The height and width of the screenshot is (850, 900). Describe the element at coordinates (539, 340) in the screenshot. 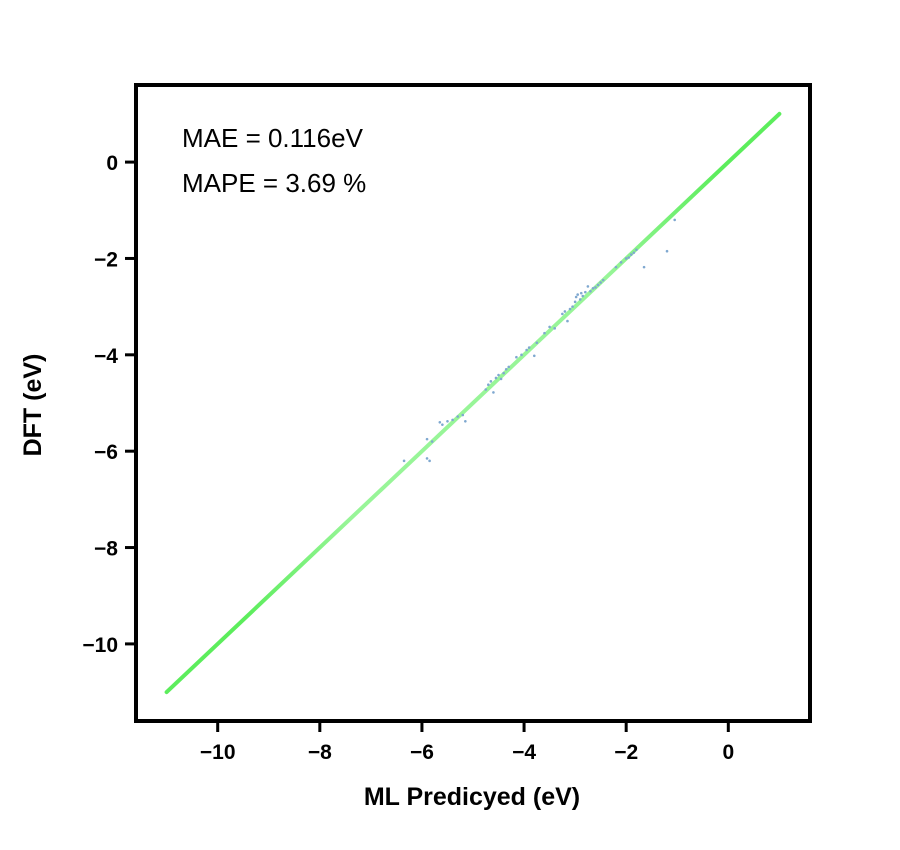

I see `scatter-points` at that location.